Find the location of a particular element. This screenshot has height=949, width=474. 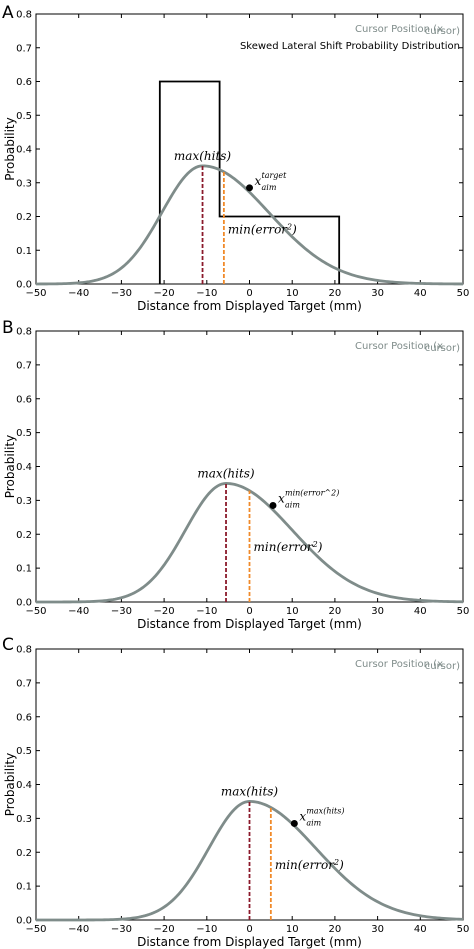

aim-point-label-sup: target is located at coordinates (275, 175).